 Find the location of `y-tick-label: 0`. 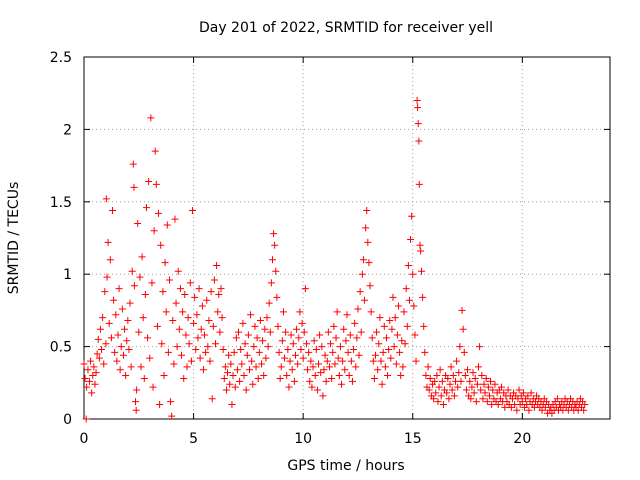

y-tick-label: 0 is located at coordinates (67, 420).